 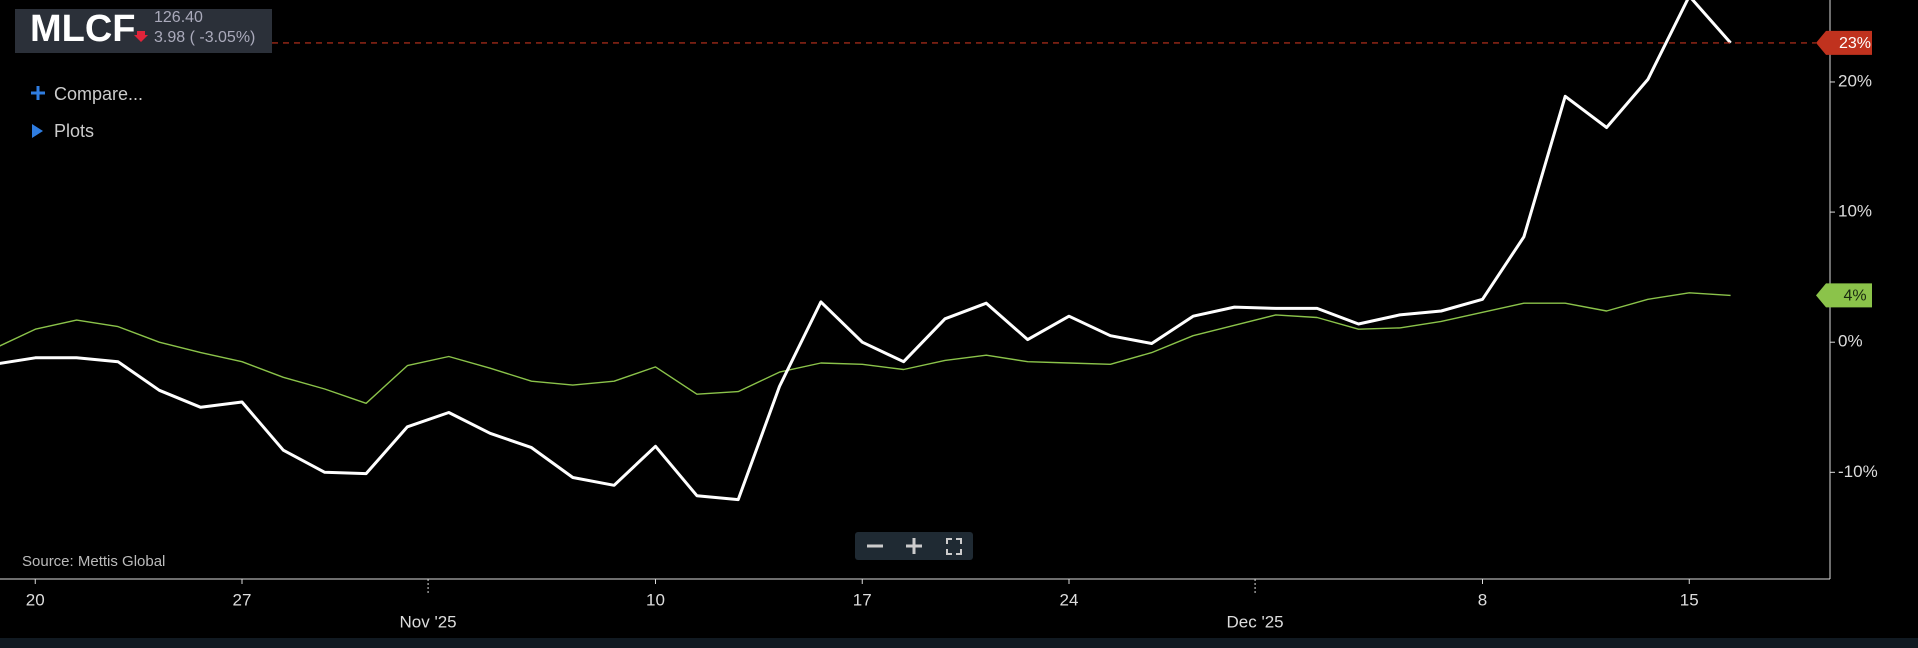 I want to click on month-label: Nov '25, so click(x=428, y=621).